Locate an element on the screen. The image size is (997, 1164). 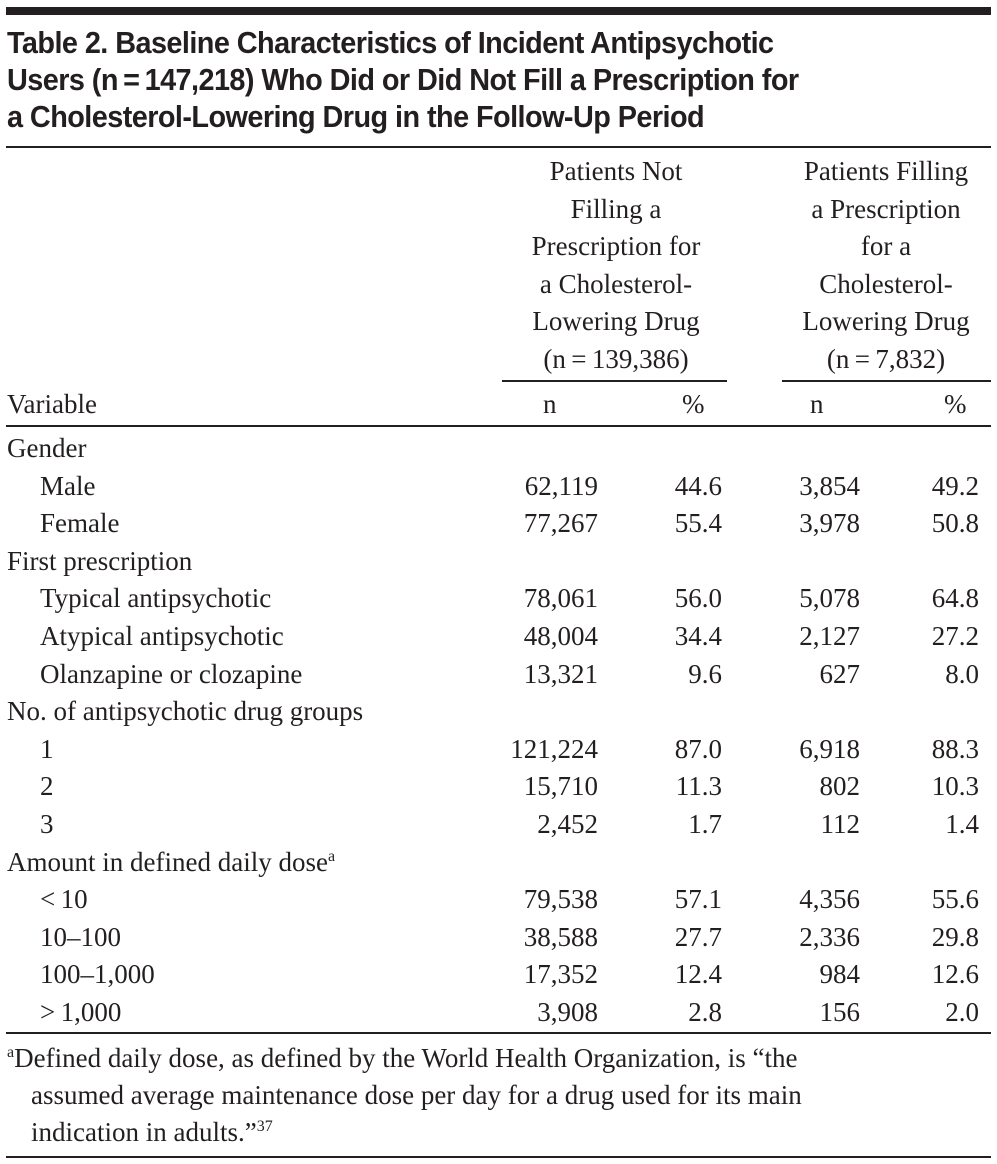
label-text: 100–1,000 is located at coordinates (97, 974).